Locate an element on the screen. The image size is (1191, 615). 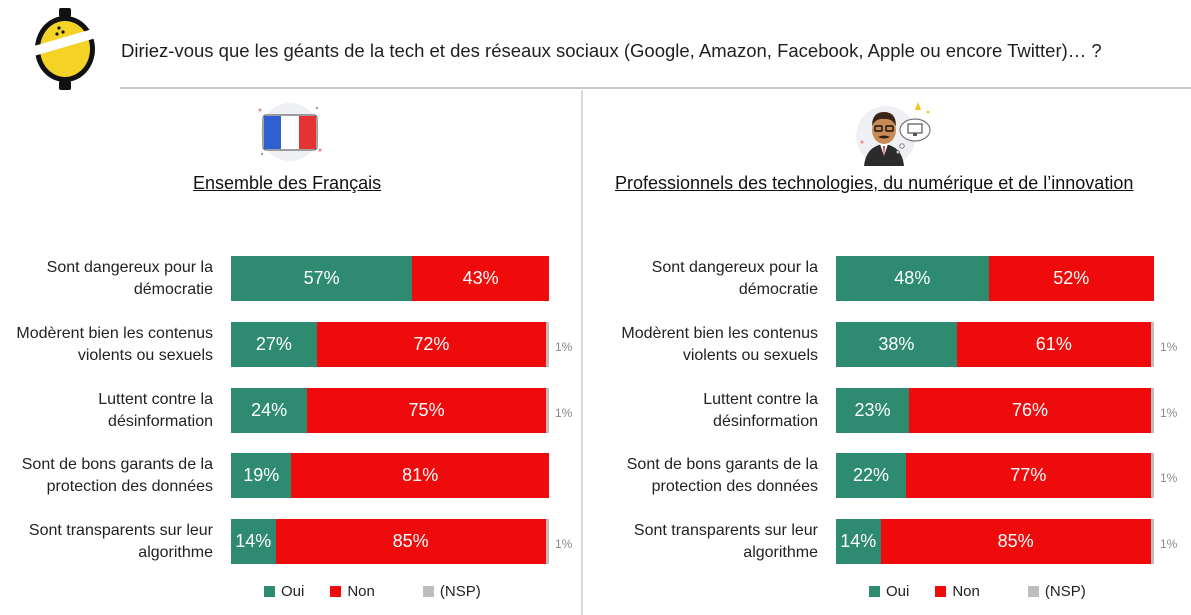
data-label: 38% is located at coordinates (896, 344).